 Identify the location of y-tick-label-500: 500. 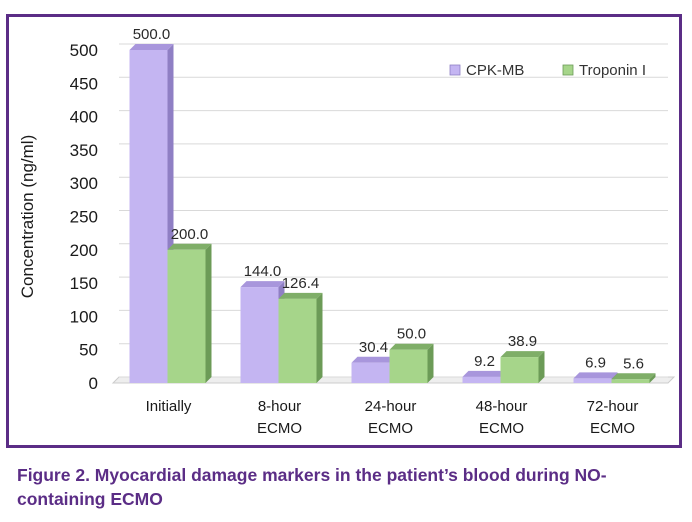
(84, 50).